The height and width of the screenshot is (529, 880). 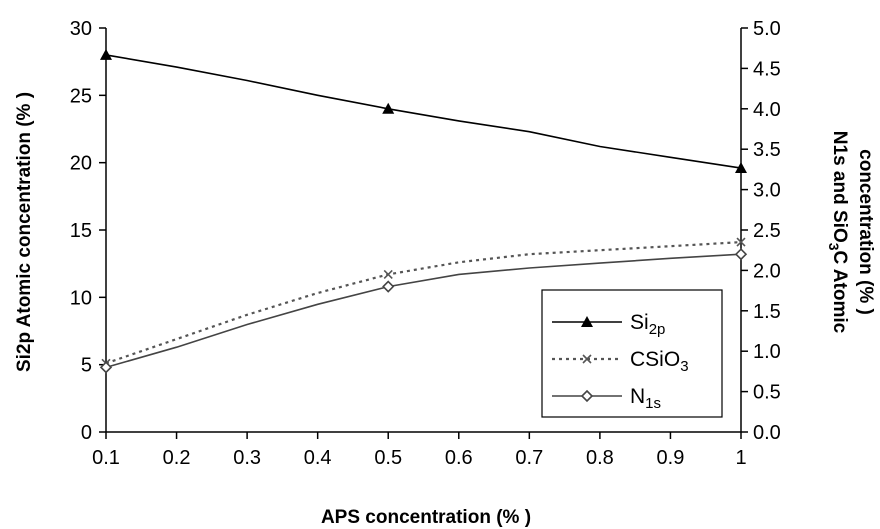 I want to click on x-tick-label: 0.9, so click(x=671, y=458).